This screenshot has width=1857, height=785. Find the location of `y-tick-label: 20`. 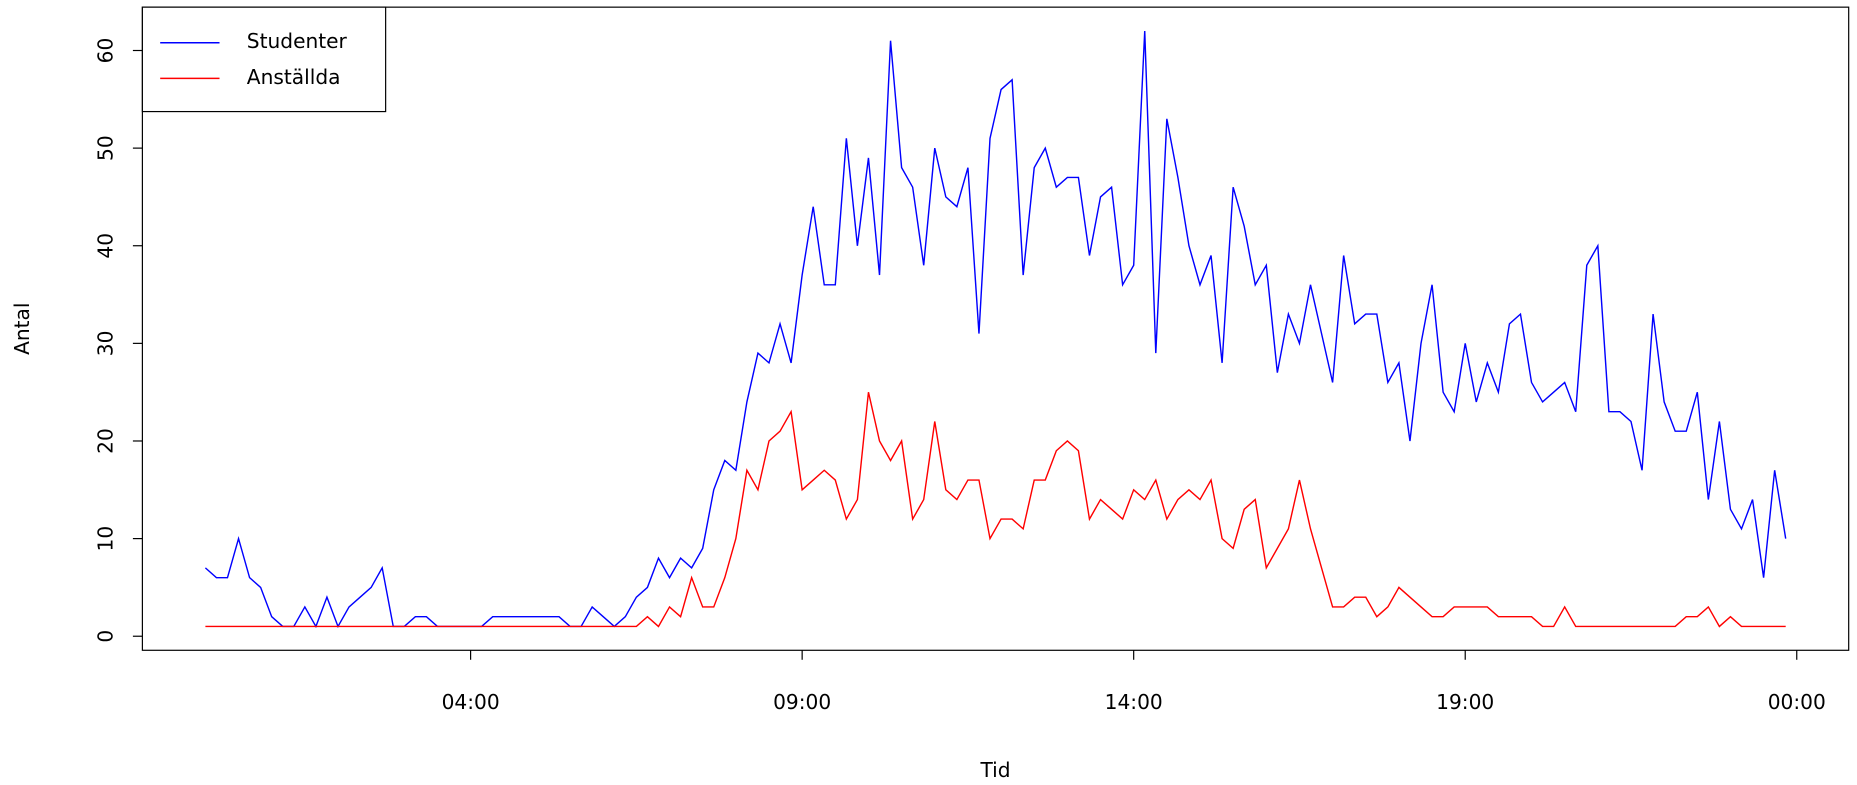

y-tick-label: 20 is located at coordinates (105, 441).